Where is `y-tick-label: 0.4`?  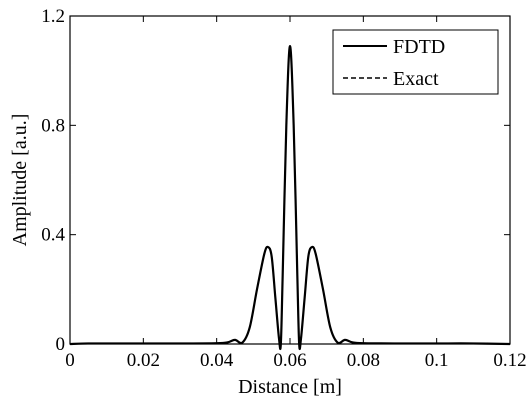
y-tick-label: 0.4 is located at coordinates (53, 235).